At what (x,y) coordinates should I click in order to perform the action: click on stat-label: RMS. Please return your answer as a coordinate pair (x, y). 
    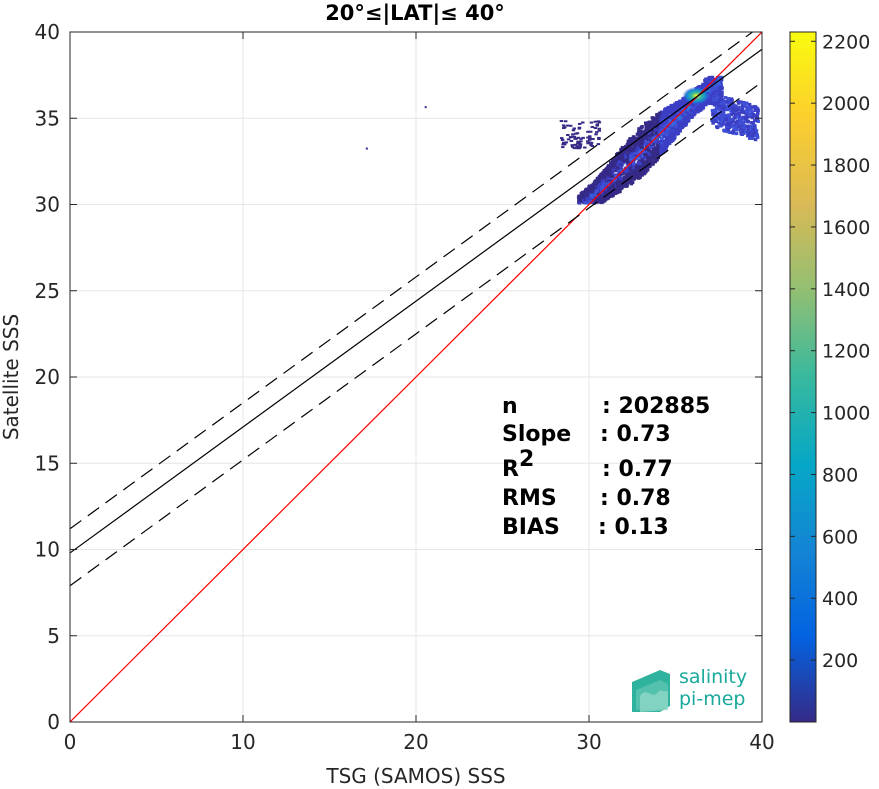
    Looking at the image, I should click on (529, 498).